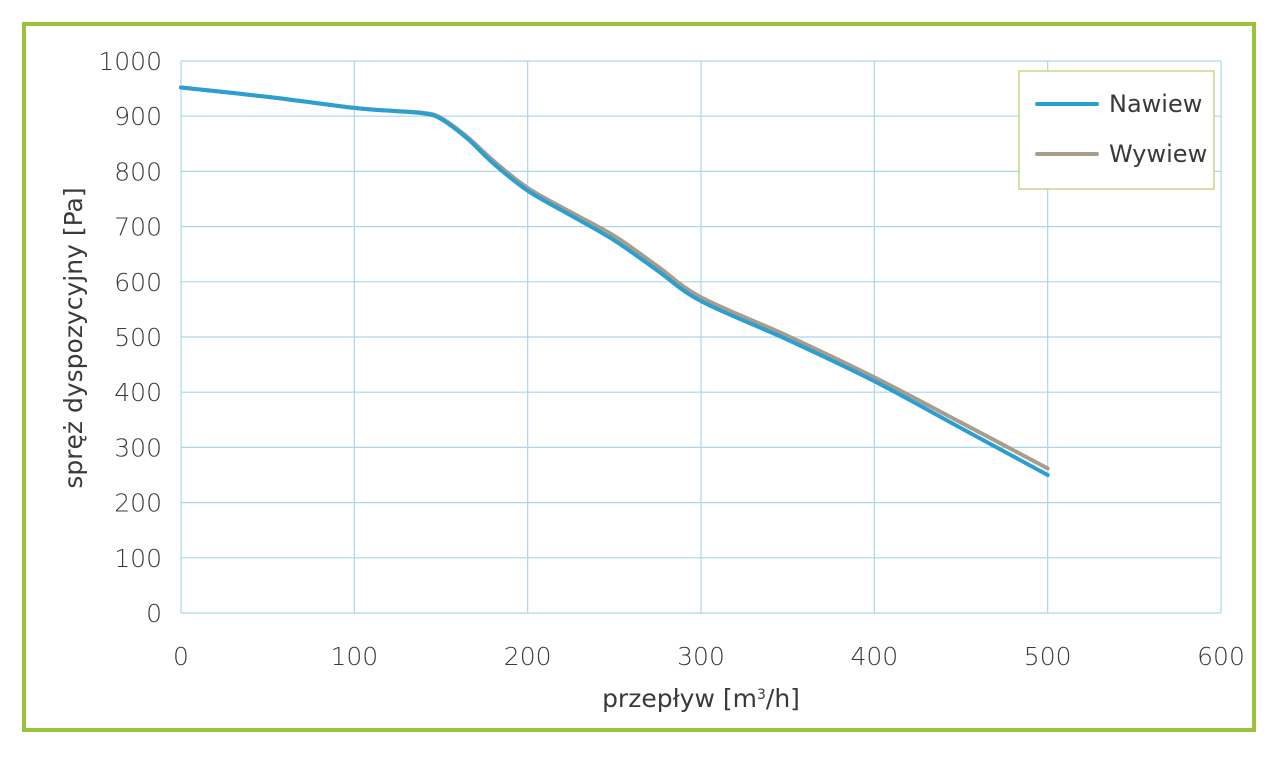  I want to click on y-tick-label: 900, so click(138, 116).